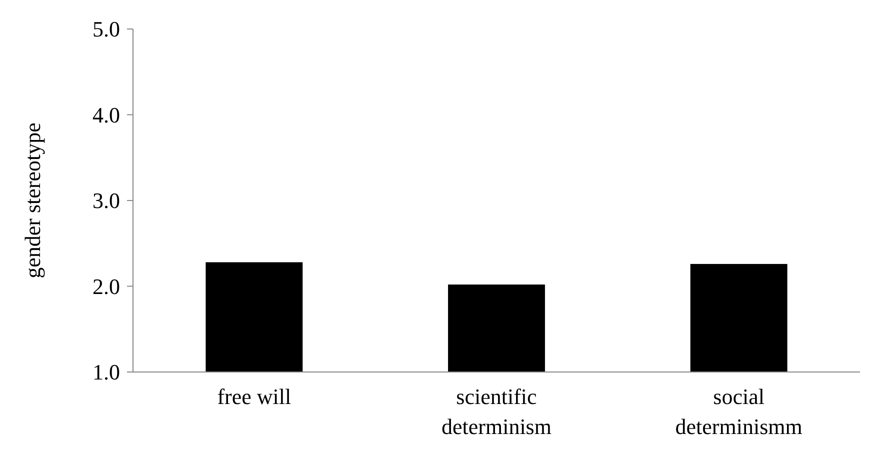 The height and width of the screenshot is (459, 874). Describe the element at coordinates (106, 286) in the screenshot. I see `y-tick-label: 2.0` at that location.